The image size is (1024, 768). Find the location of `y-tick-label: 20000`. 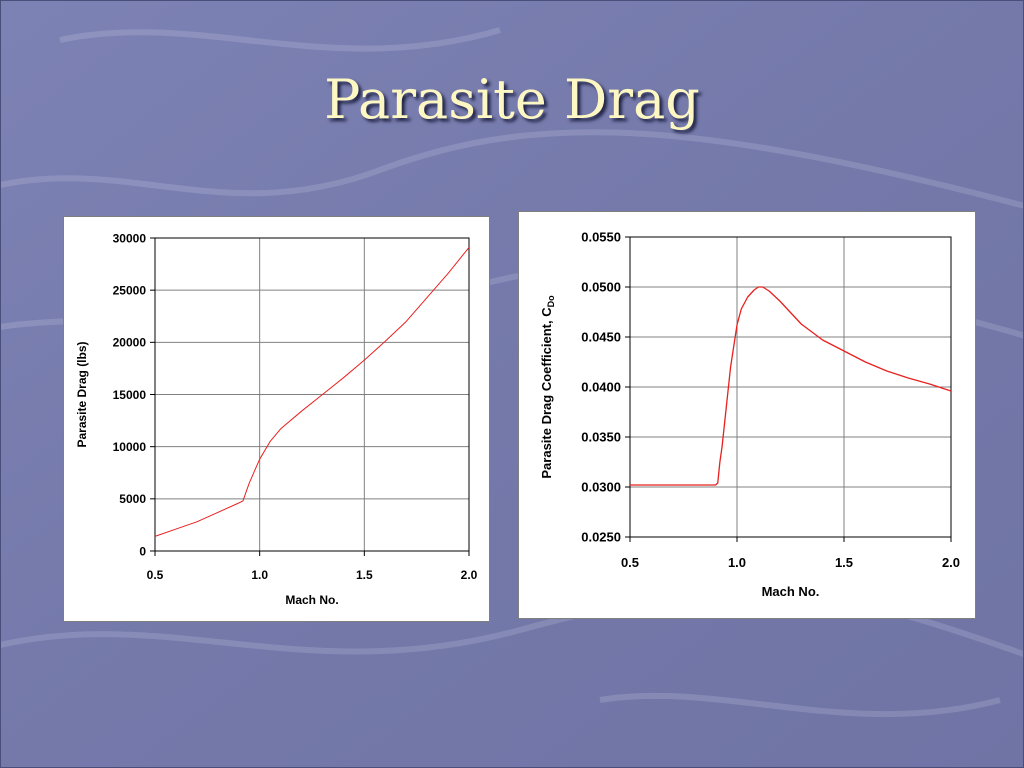

y-tick-label: 20000 is located at coordinates (130, 343).